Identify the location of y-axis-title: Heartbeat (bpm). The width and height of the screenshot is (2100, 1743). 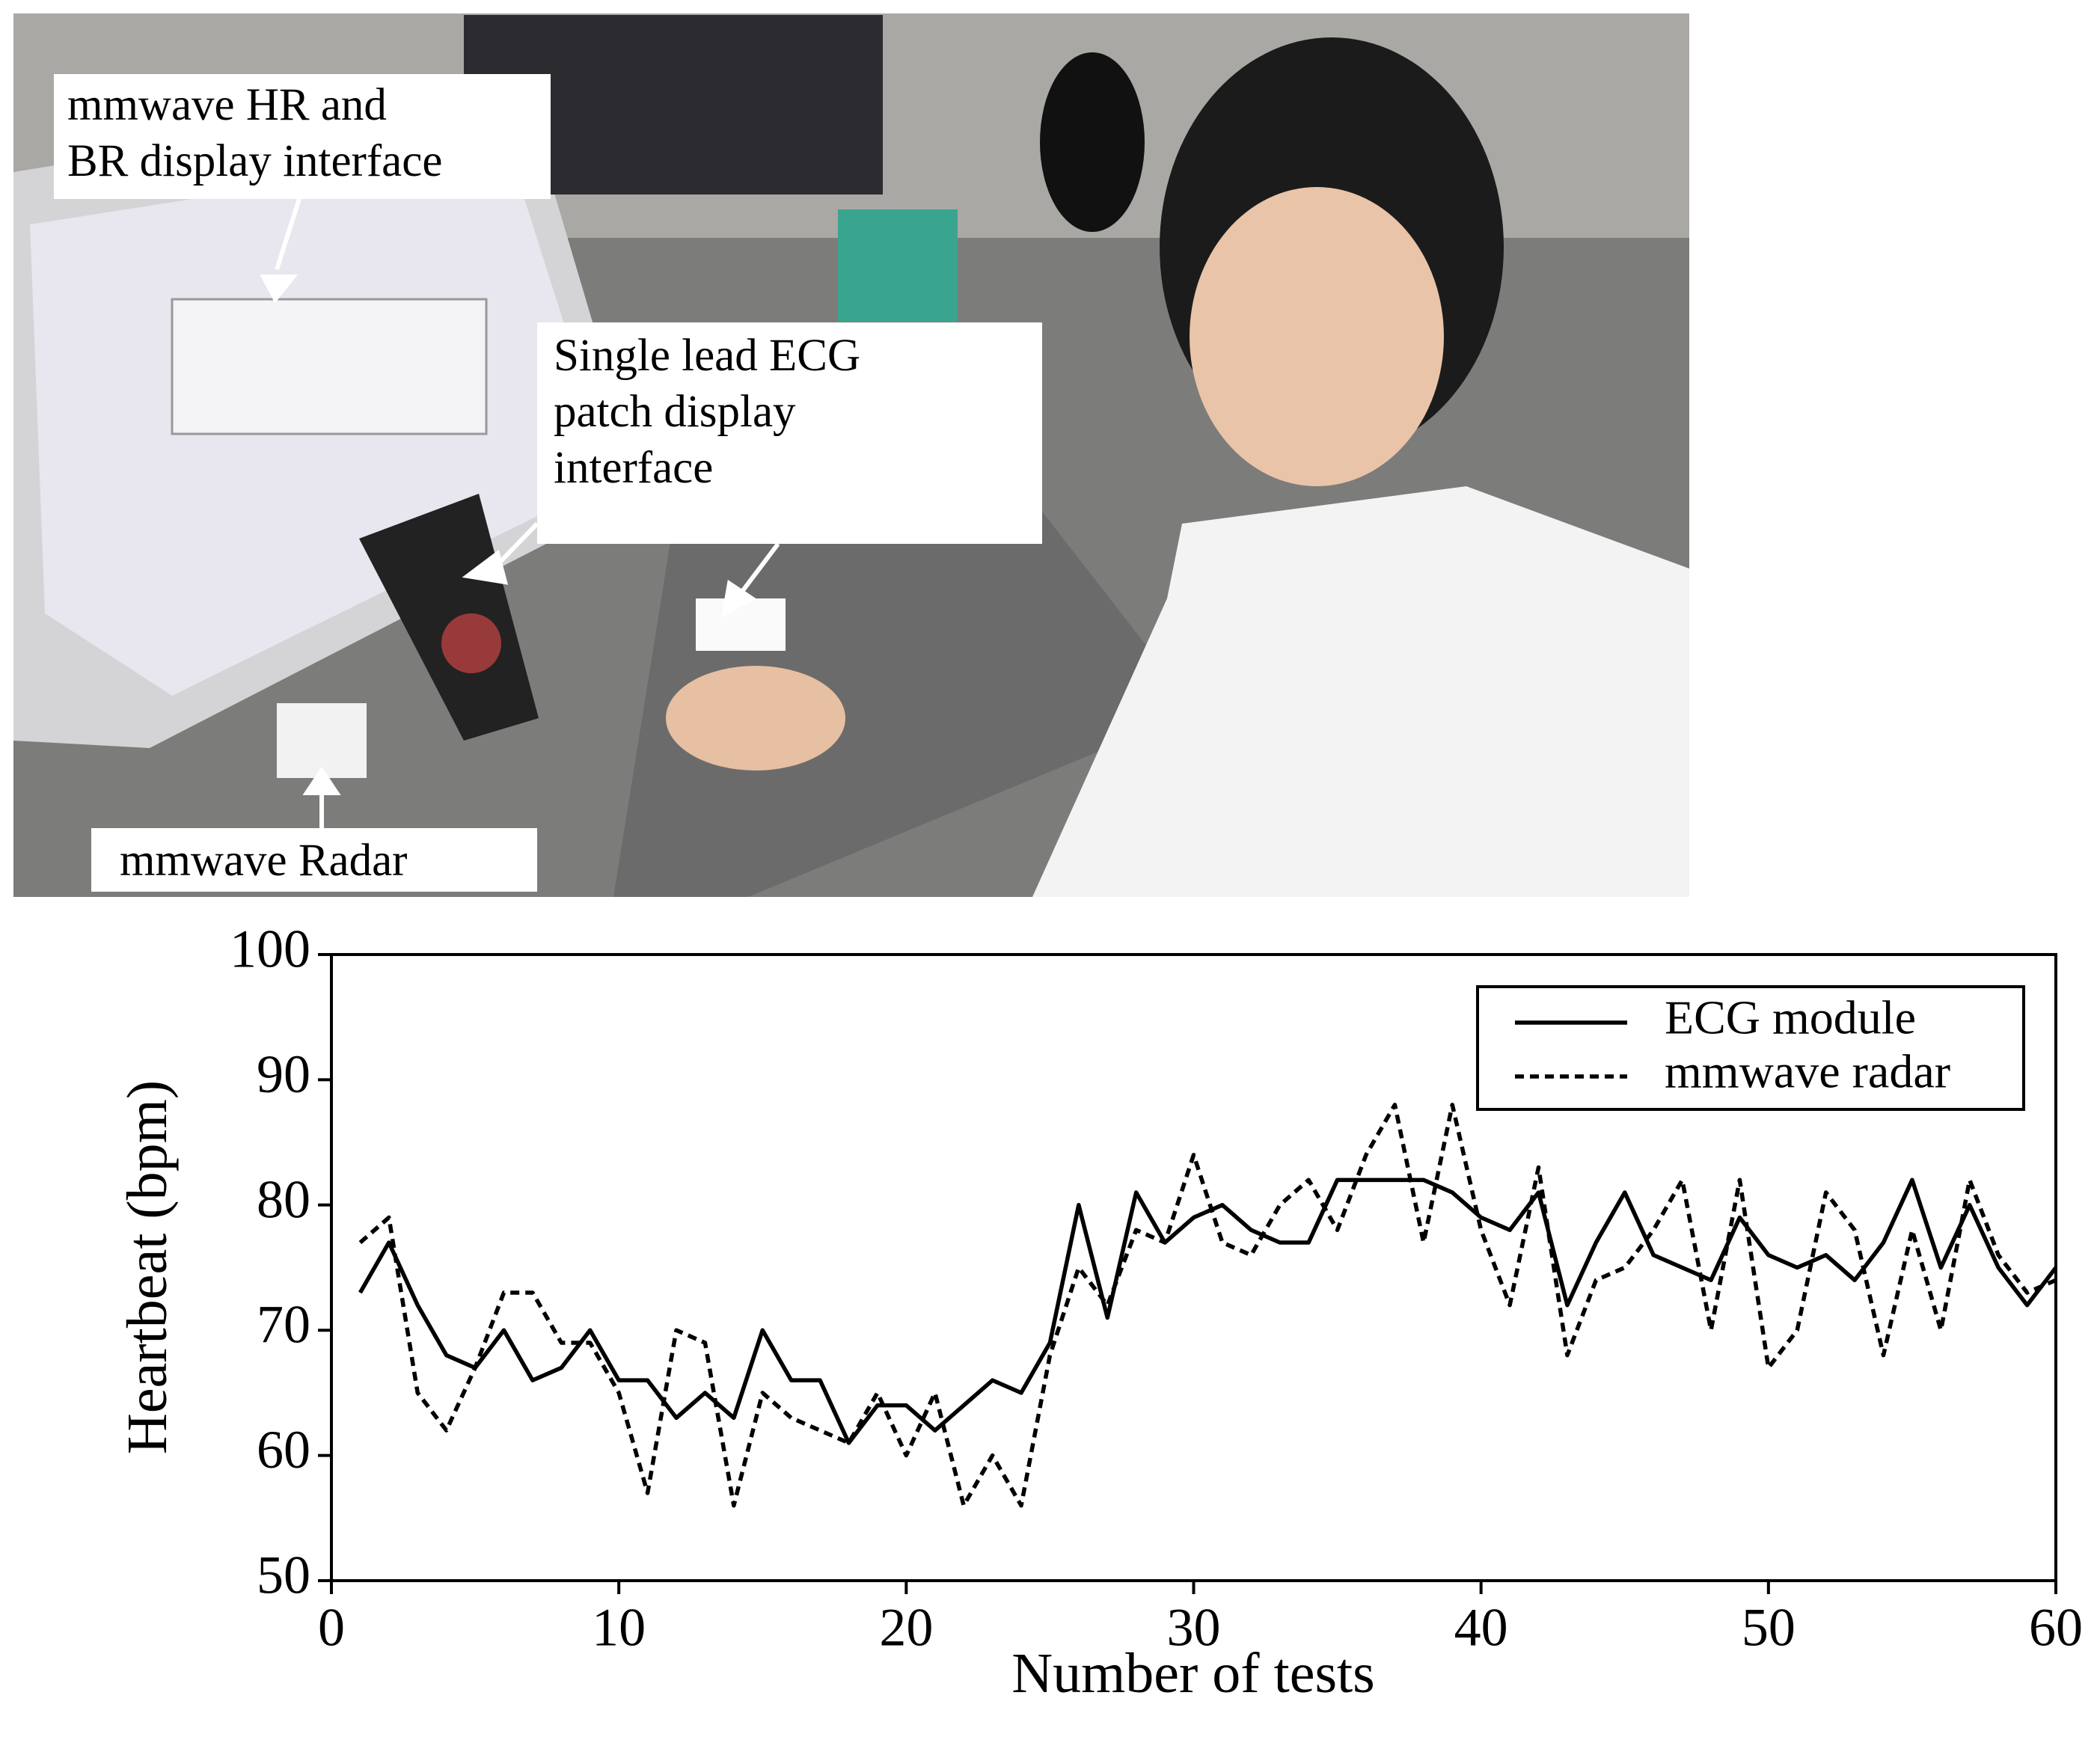
(147, 1267).